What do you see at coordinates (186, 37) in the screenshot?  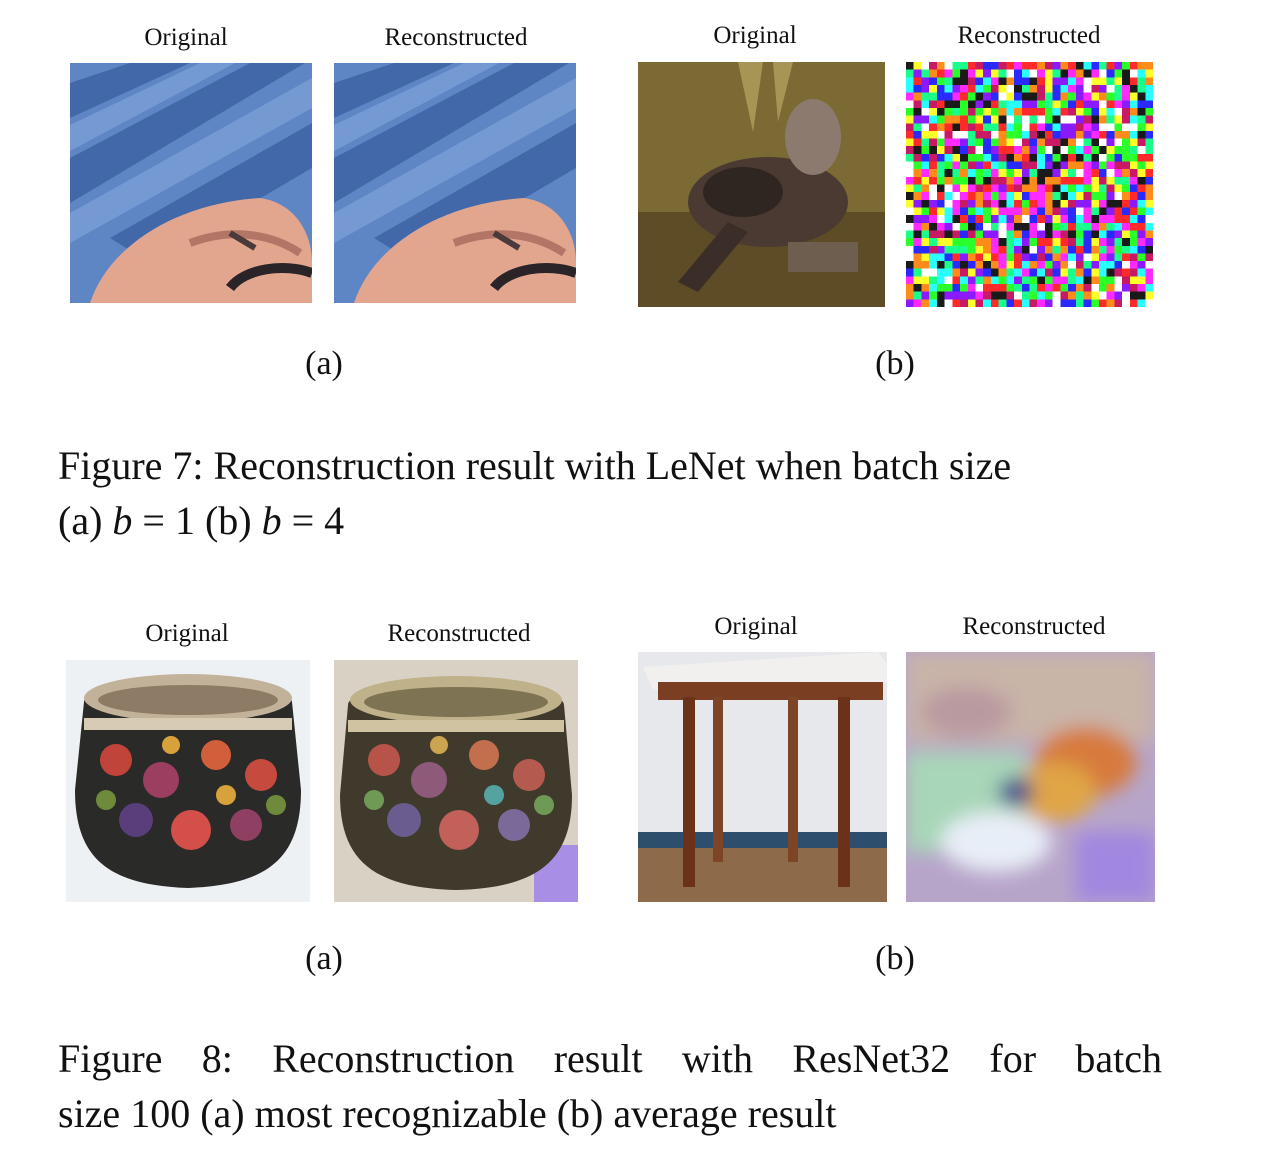 I see `fig7a-original-label: Original` at bounding box center [186, 37].